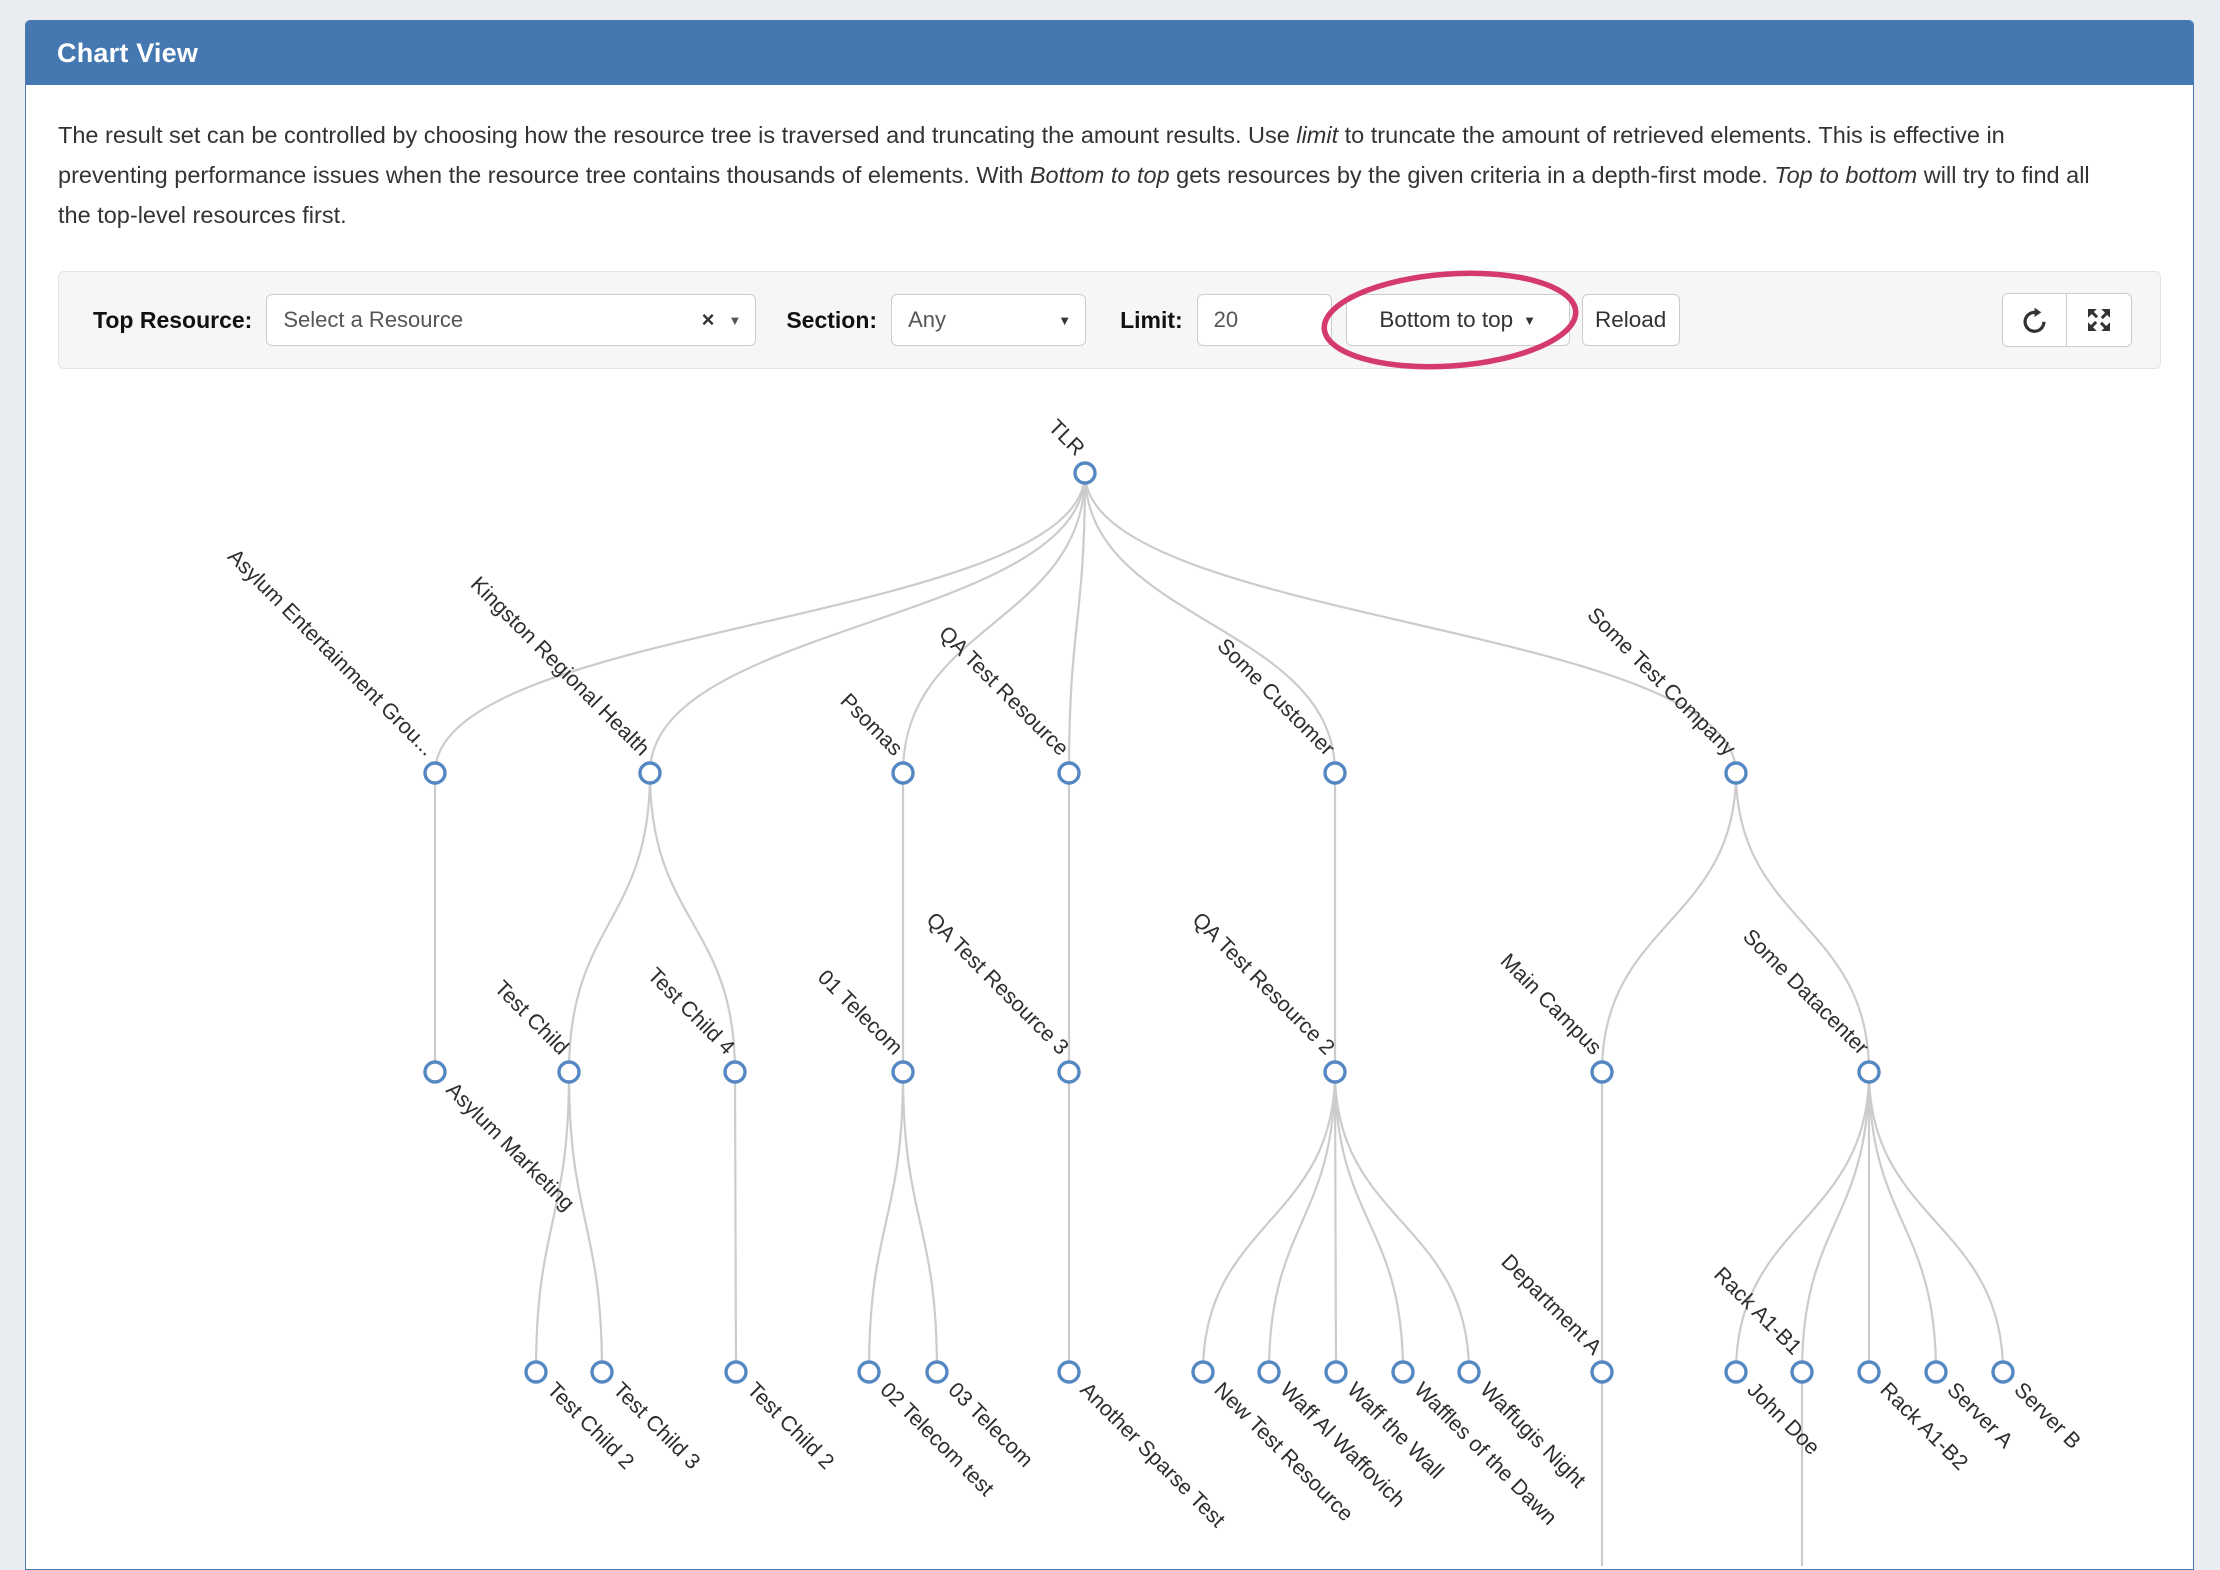 The height and width of the screenshot is (1570, 2220). I want to click on direction-value: Bottom to top, so click(1446, 319).